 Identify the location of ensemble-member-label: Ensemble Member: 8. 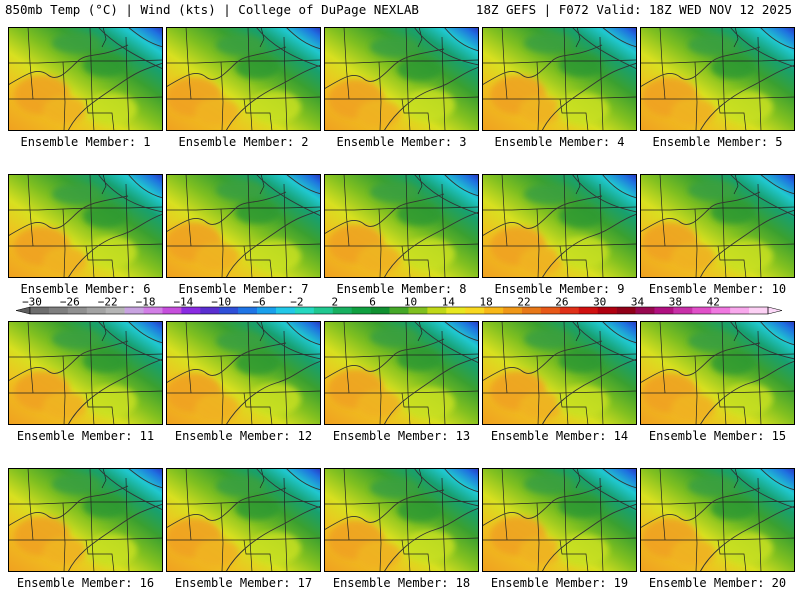
(401, 289).